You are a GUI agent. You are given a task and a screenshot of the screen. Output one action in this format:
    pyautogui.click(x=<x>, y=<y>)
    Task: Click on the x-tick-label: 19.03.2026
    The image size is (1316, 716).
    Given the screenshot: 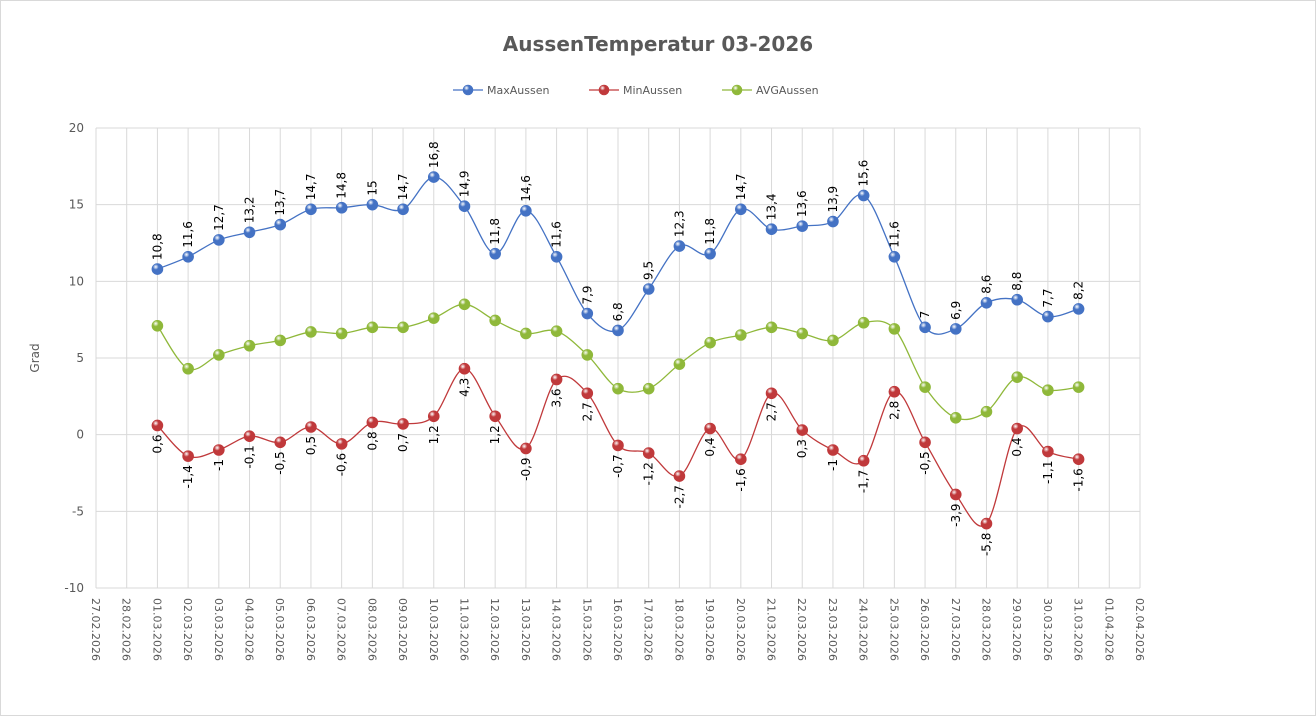 What is the action you would take?
    pyautogui.click(x=709, y=629)
    